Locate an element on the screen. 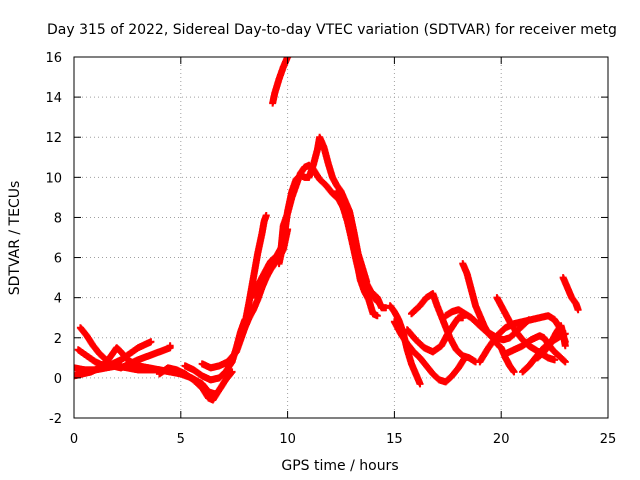 The image size is (640, 480). y-tick-label: 4 is located at coordinates (58, 299).